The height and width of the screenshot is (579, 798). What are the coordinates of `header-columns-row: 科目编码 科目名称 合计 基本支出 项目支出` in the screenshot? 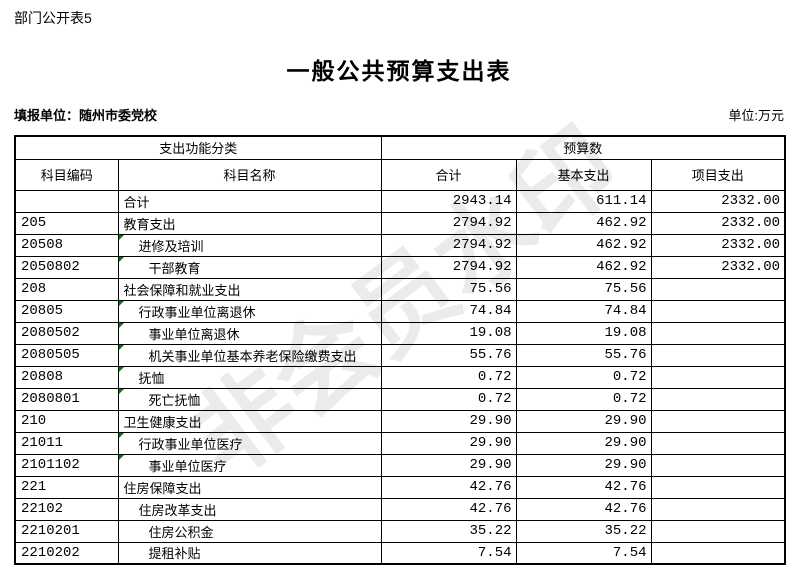 It's located at (400, 174).